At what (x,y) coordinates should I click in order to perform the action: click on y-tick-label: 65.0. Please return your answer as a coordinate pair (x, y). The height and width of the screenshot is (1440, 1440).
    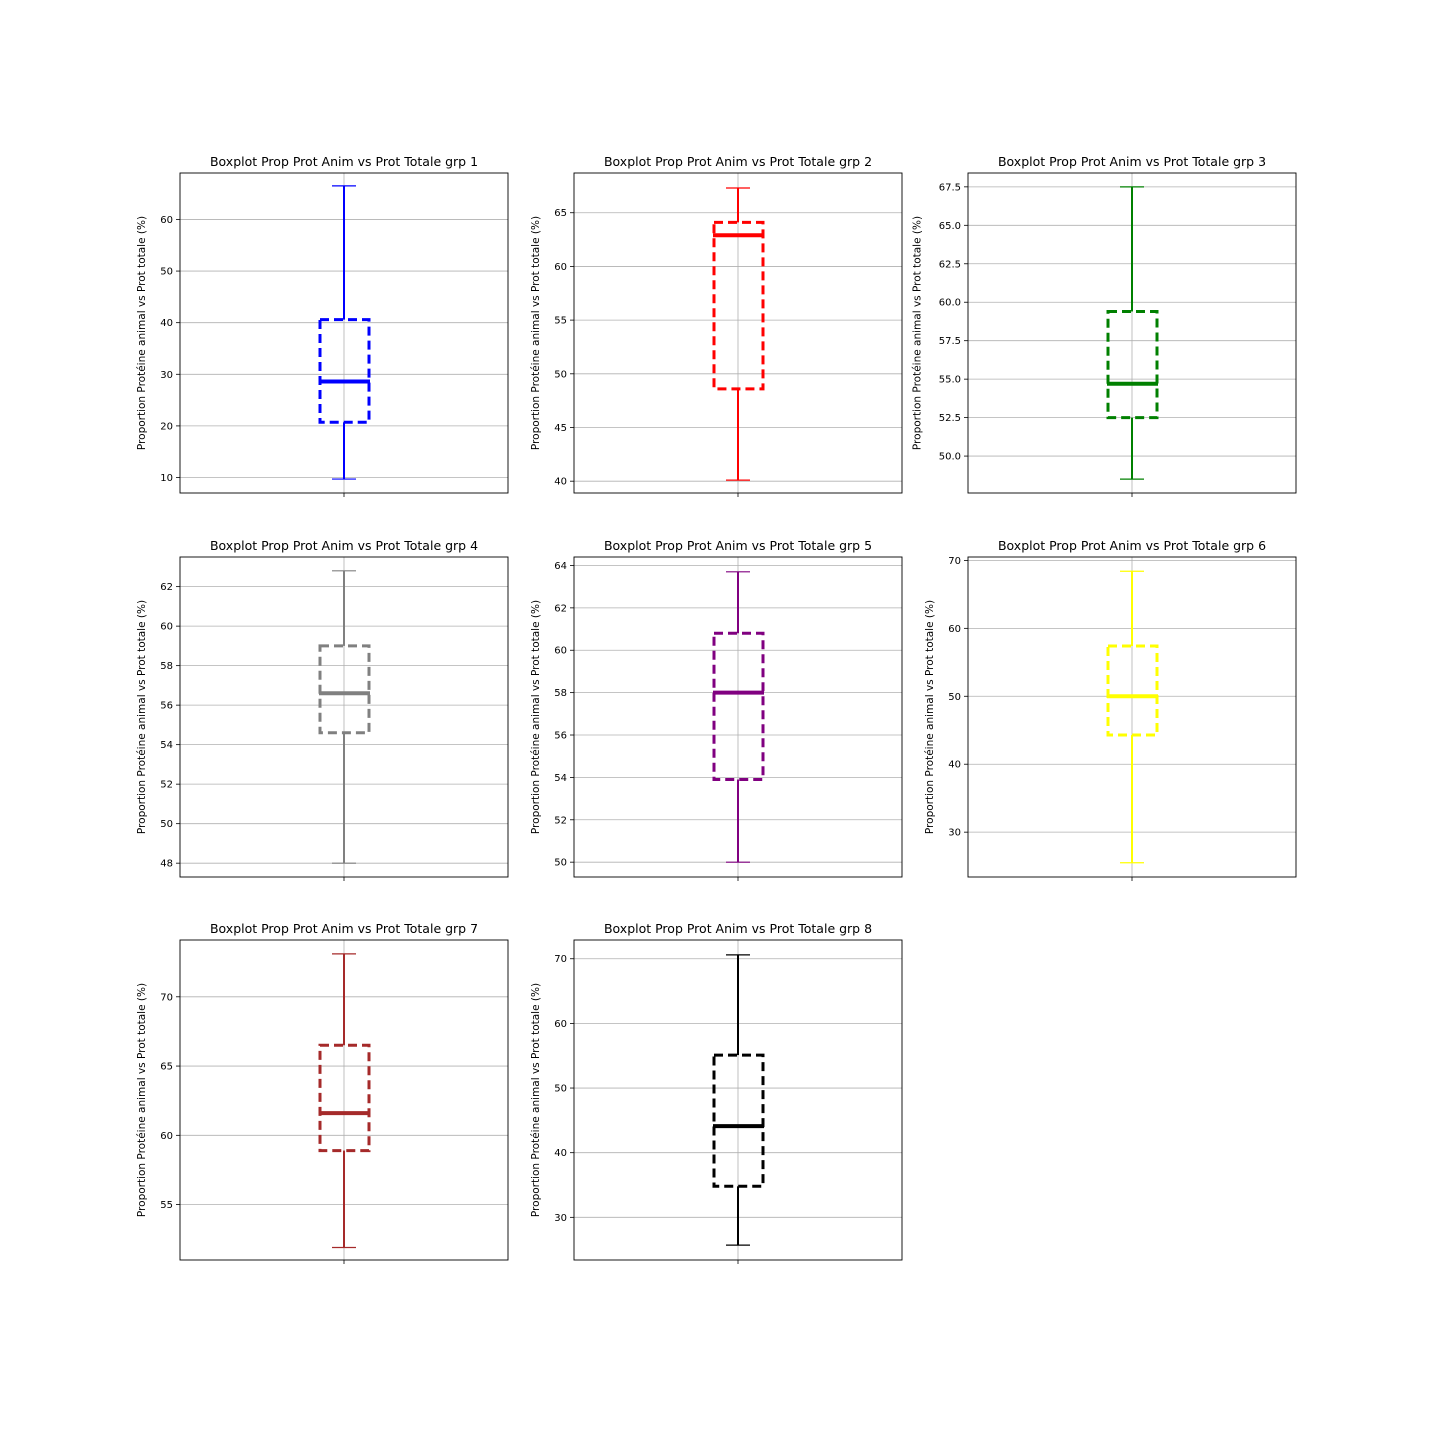
    Looking at the image, I should click on (950, 226).